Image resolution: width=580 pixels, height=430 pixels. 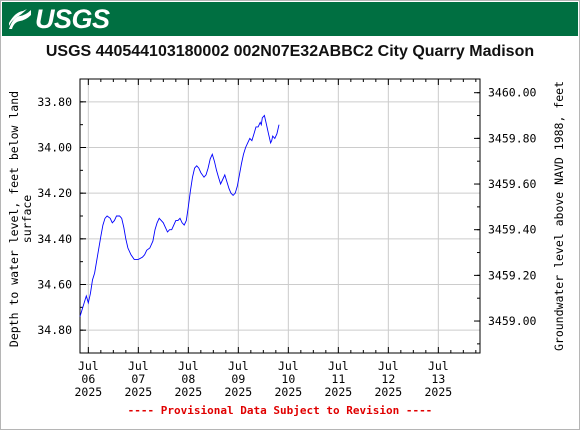 I want to click on y-tick-label: 33.80, so click(x=54, y=102).